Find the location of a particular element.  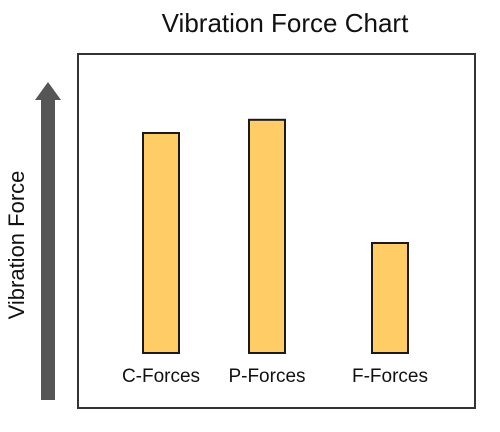

category-label-f-forces: F-Forces is located at coordinates (390, 376).